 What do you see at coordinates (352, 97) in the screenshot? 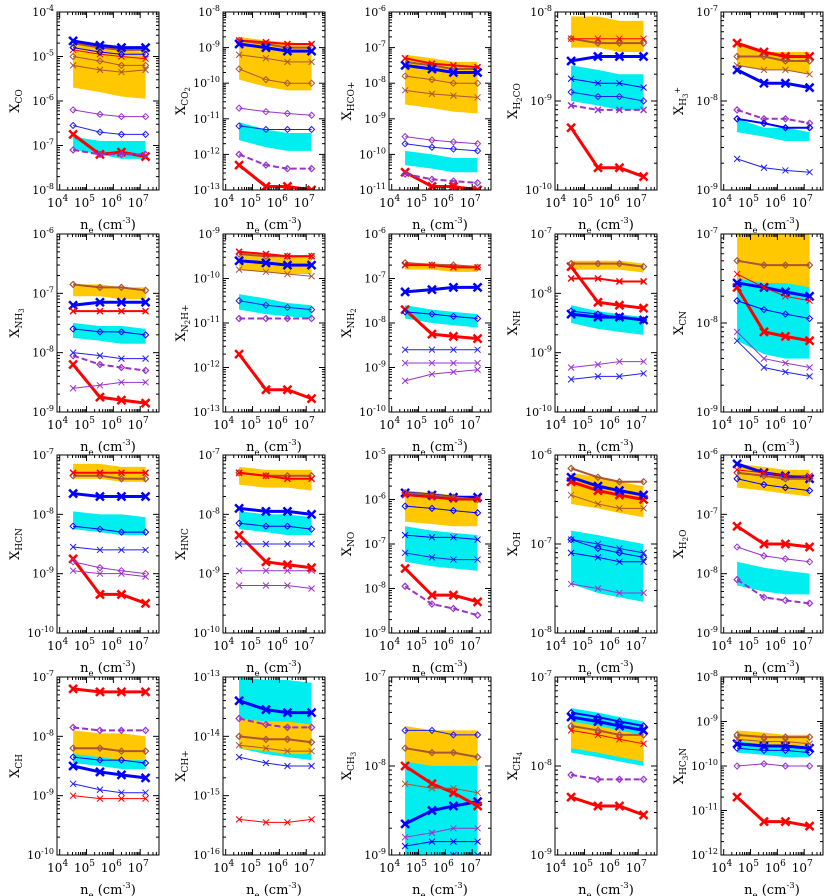
I see `y-label-sub: HCO+` at bounding box center [352, 97].